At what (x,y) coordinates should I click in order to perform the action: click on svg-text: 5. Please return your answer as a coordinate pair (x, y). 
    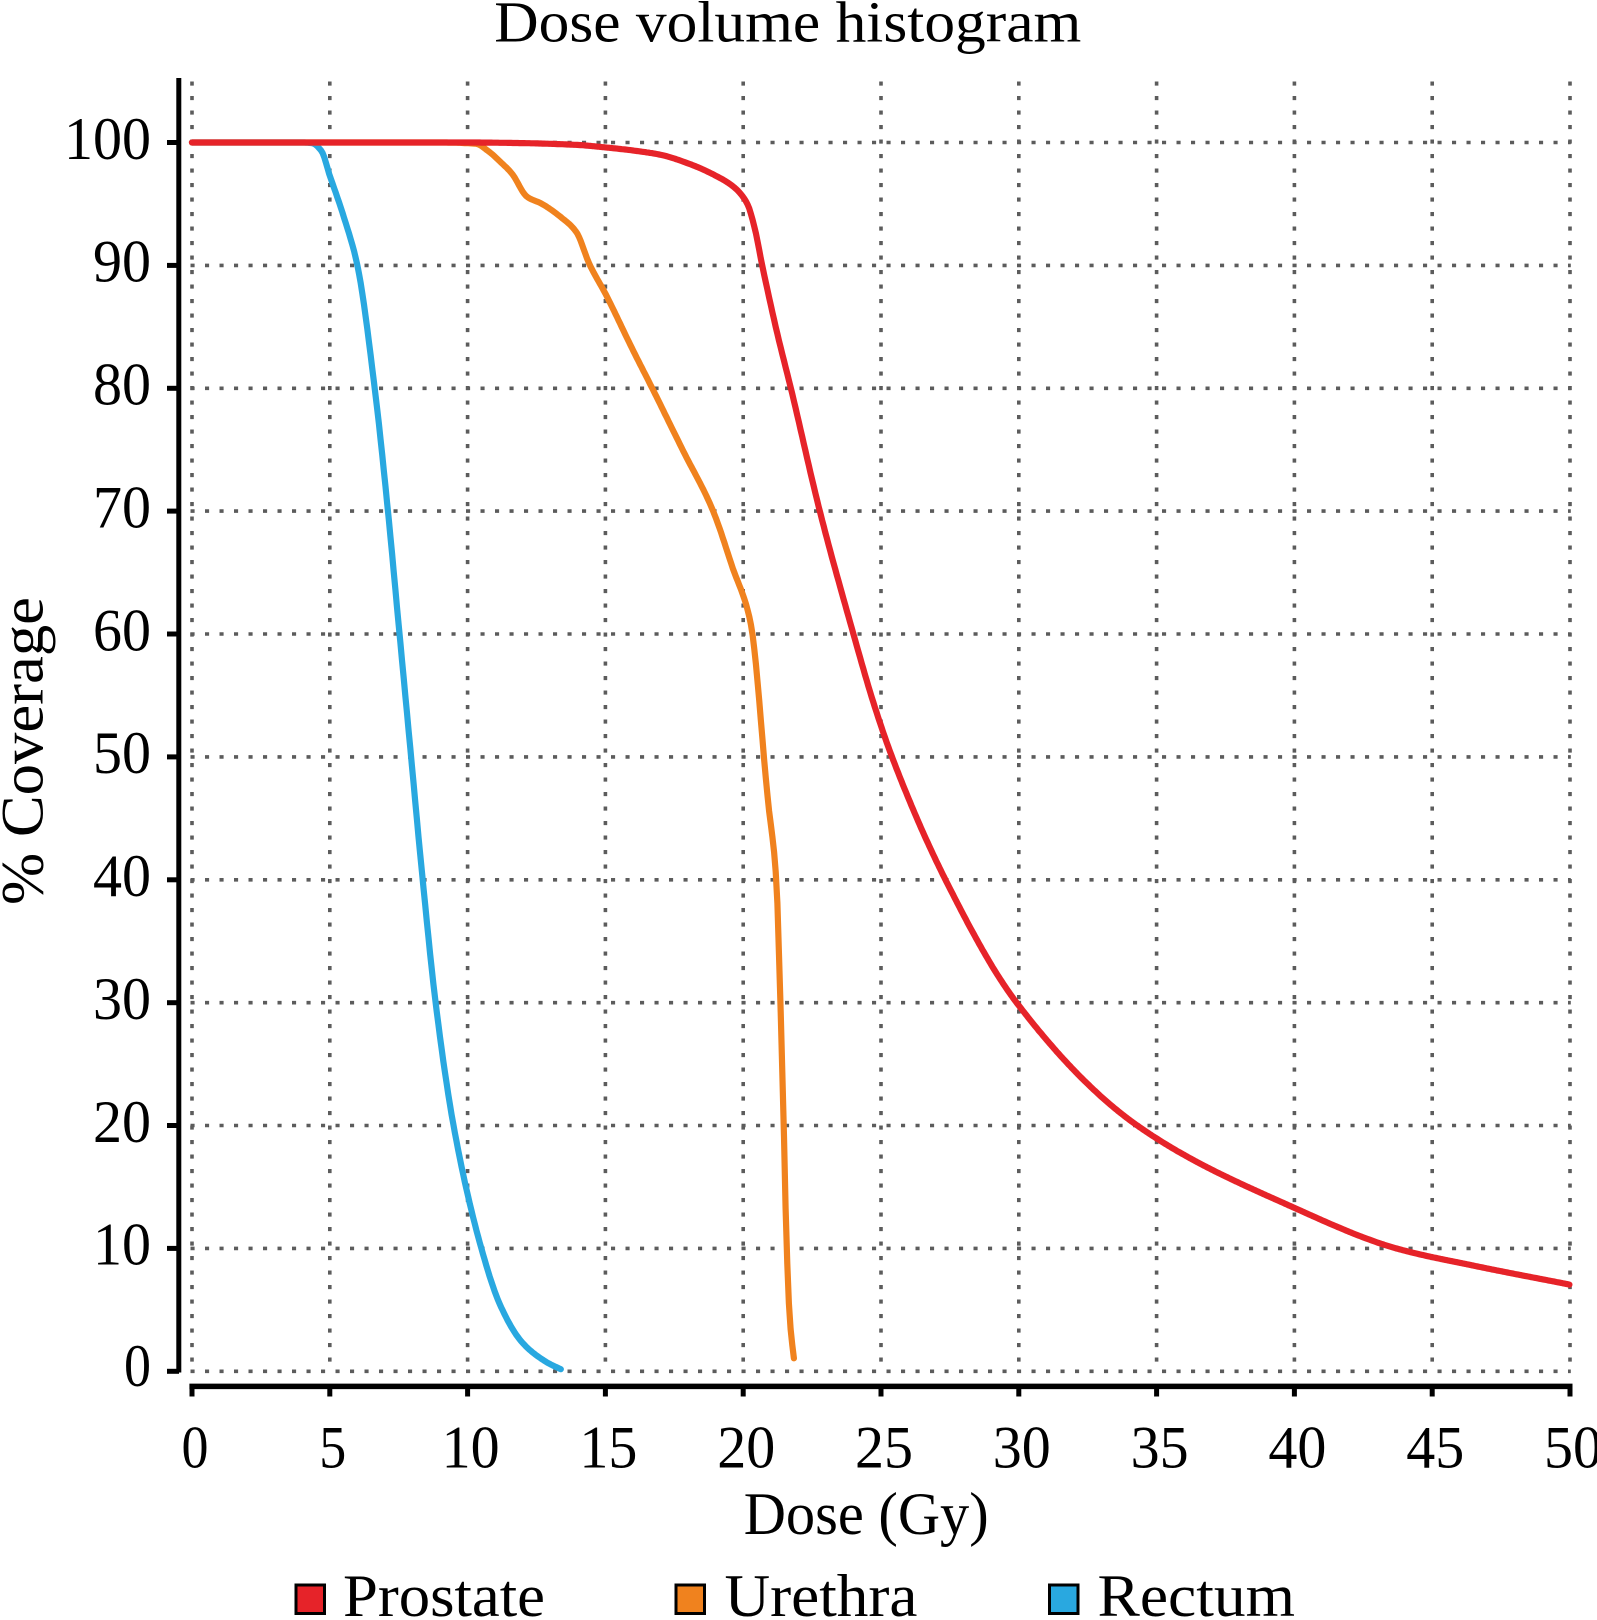
    Looking at the image, I should click on (332, 1448).